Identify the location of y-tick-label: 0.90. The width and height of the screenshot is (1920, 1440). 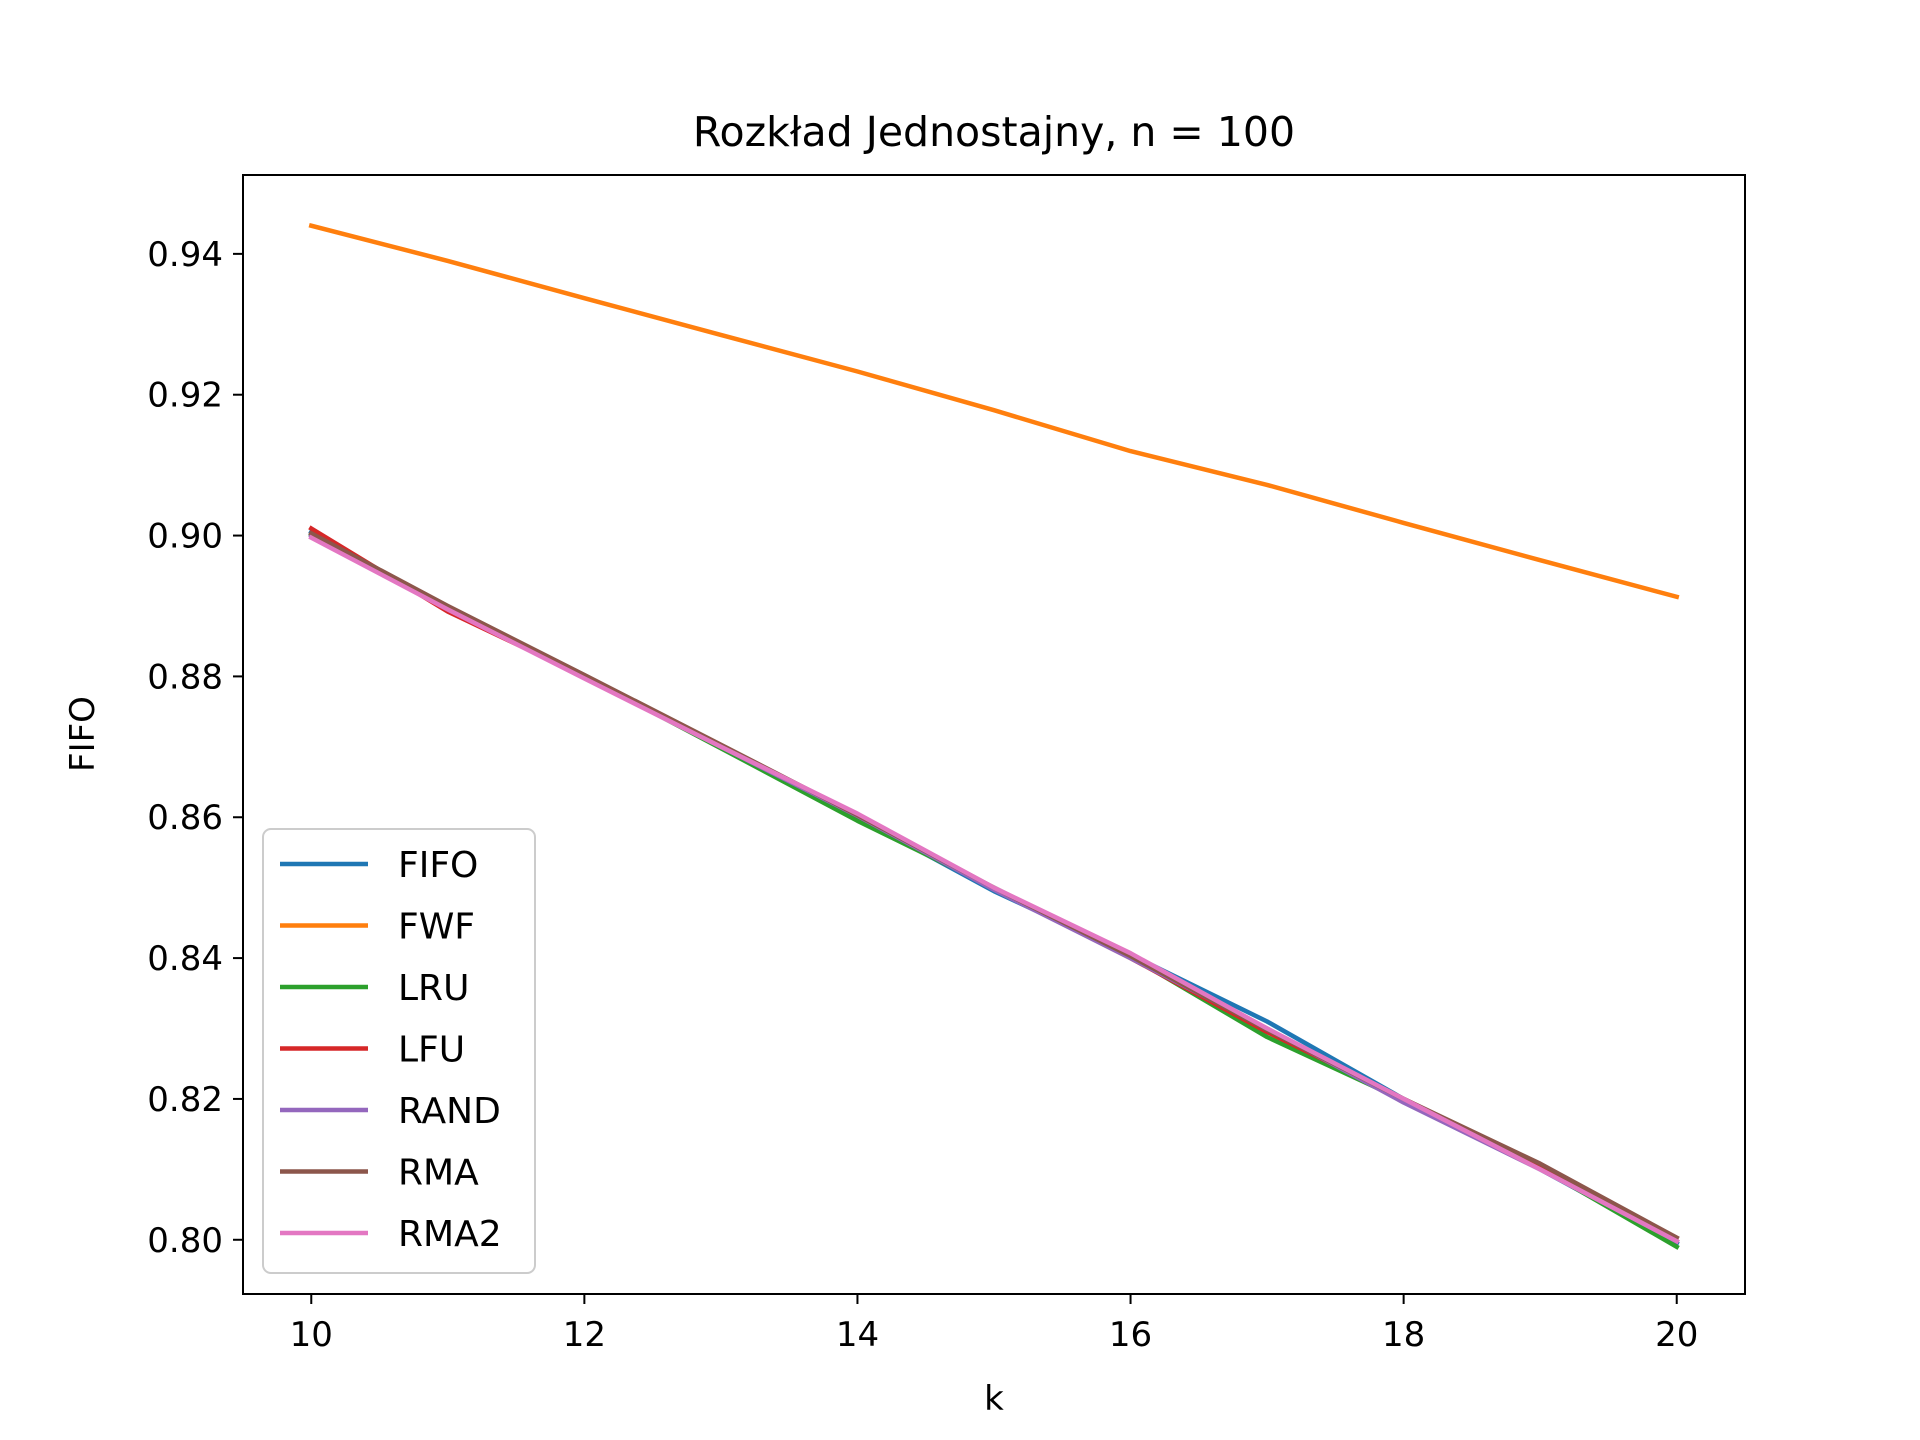
(185, 537).